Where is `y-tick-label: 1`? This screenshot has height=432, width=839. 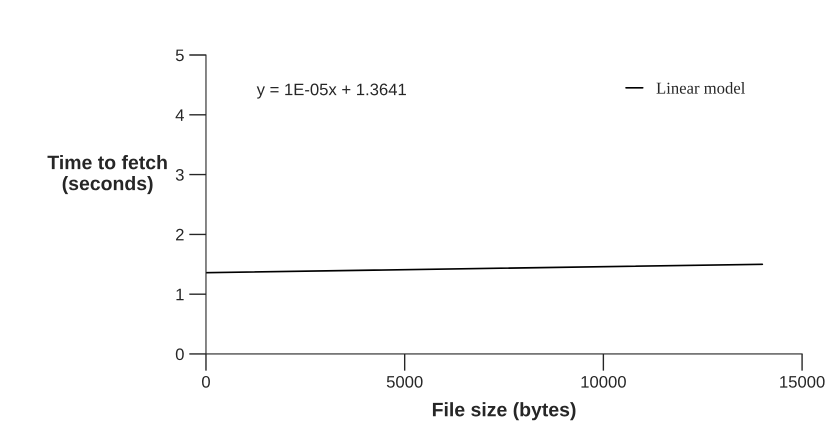 y-tick-label: 1 is located at coordinates (180, 294).